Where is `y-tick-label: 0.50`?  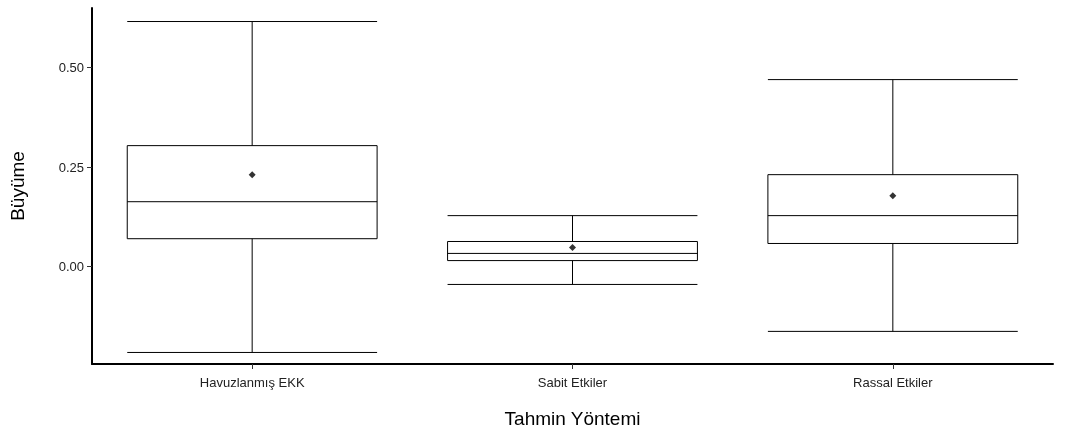 y-tick-label: 0.50 is located at coordinates (71, 68).